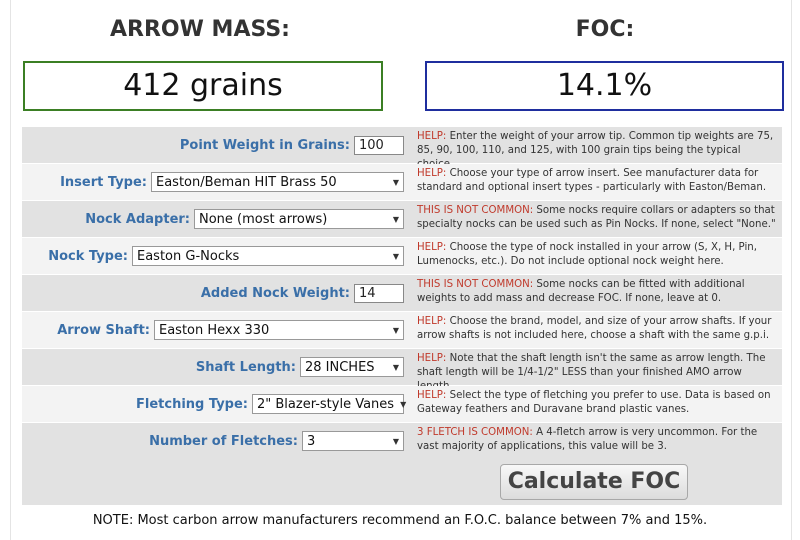 The image size is (800, 540). I want to click on number-of-fletches-value: 3, so click(311, 441).